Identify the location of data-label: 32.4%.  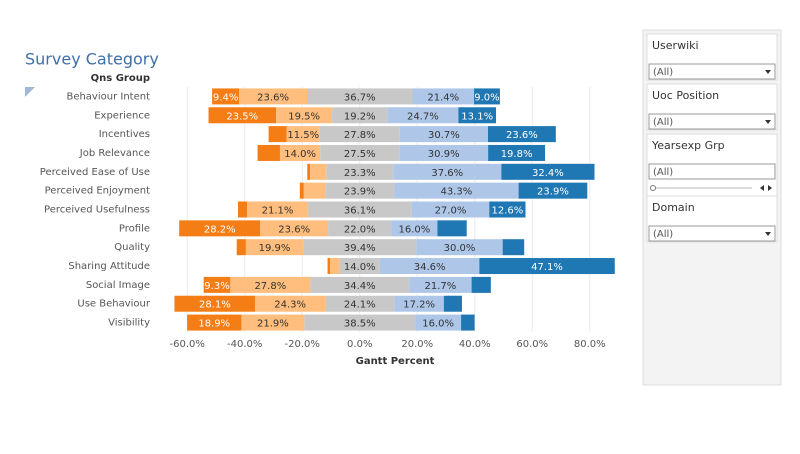
(548, 173).